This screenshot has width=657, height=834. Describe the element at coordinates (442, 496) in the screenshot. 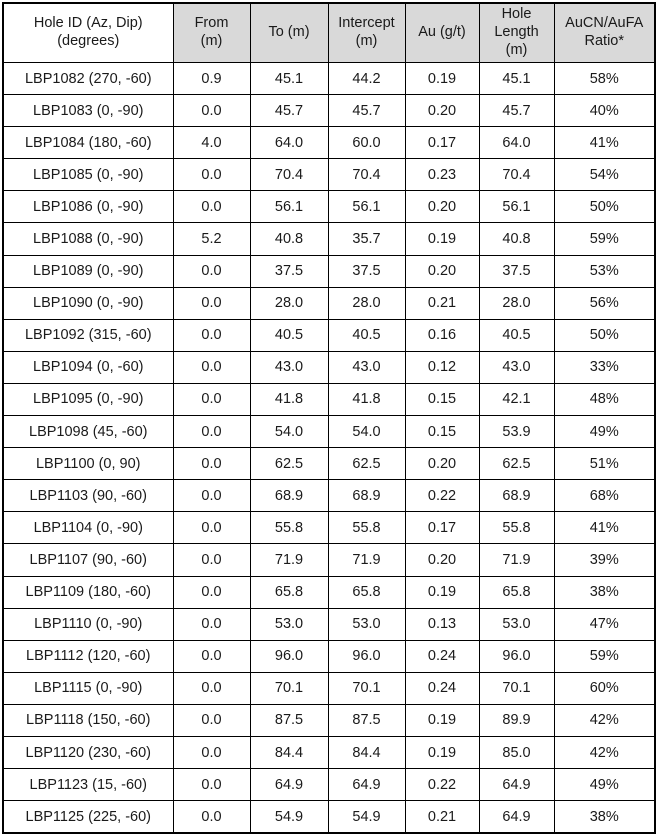

I see `cell-au-gpt: 0.22` at that location.